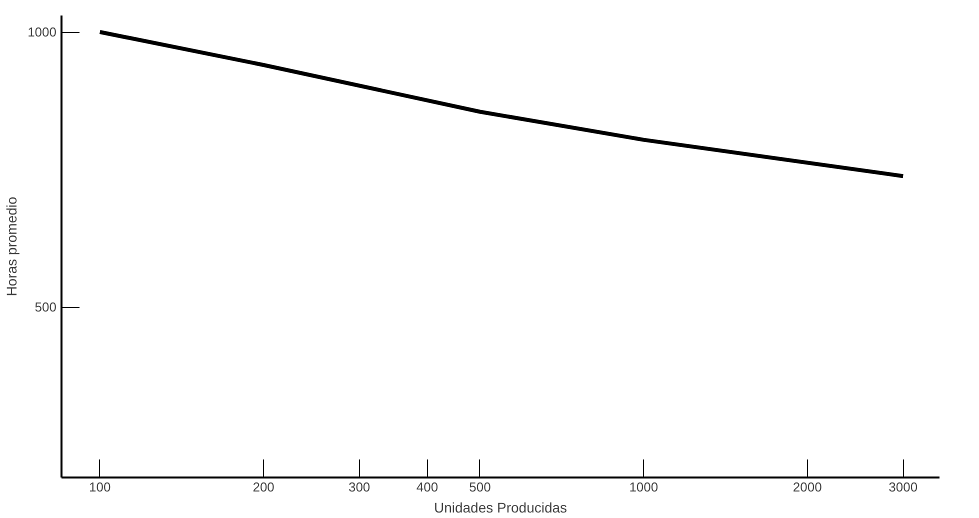 This screenshot has width=979, height=518. What do you see at coordinates (100, 487) in the screenshot?
I see `x-tick-label: 100` at bounding box center [100, 487].